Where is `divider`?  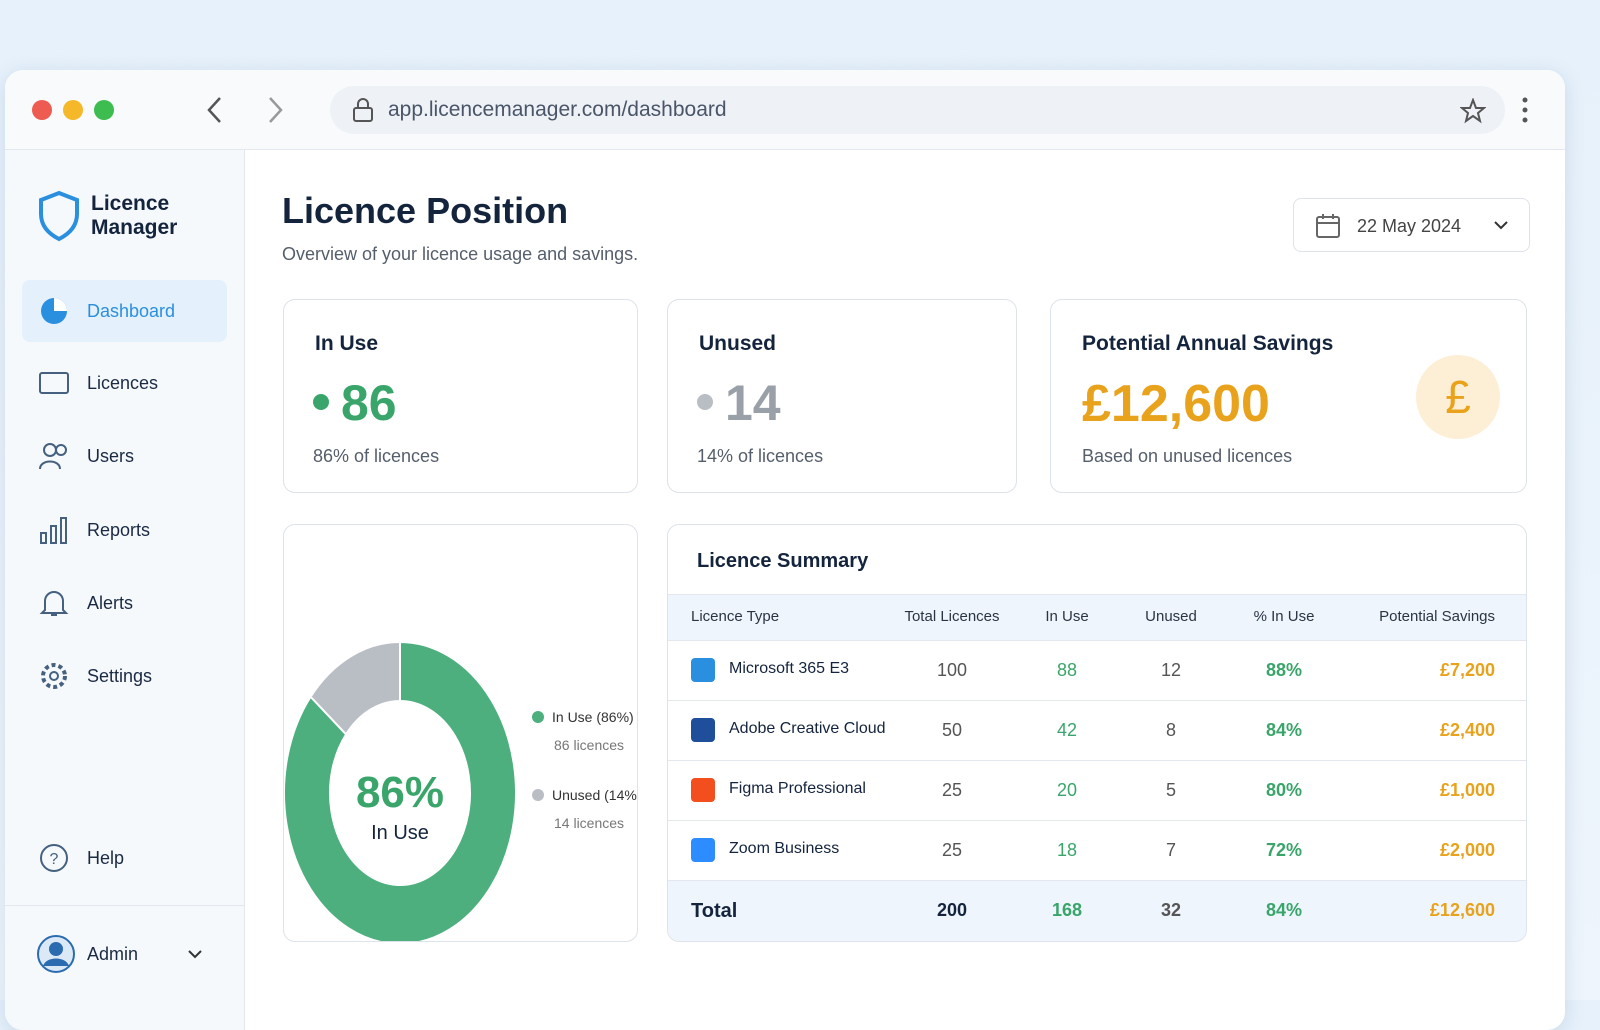 divider is located at coordinates (125, 905).